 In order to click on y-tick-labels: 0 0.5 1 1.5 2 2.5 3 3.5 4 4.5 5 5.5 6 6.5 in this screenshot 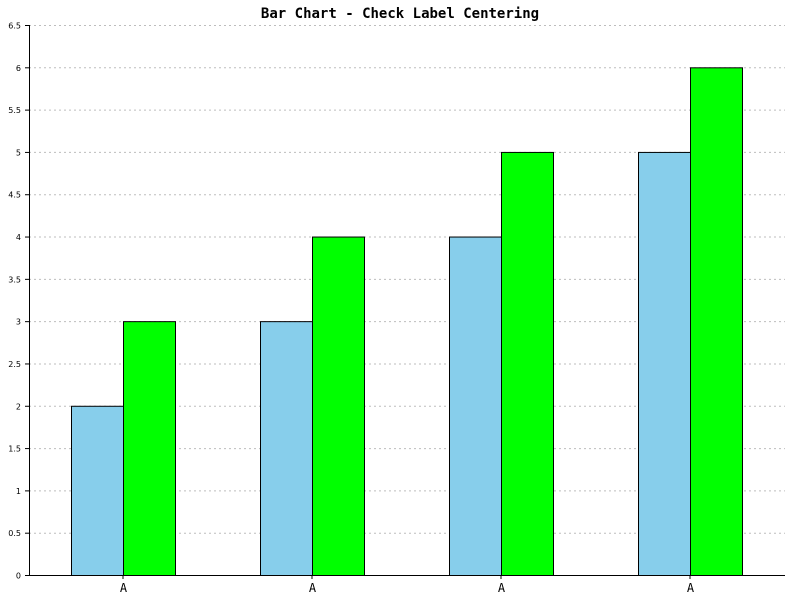, I will do `click(14, 301)`.